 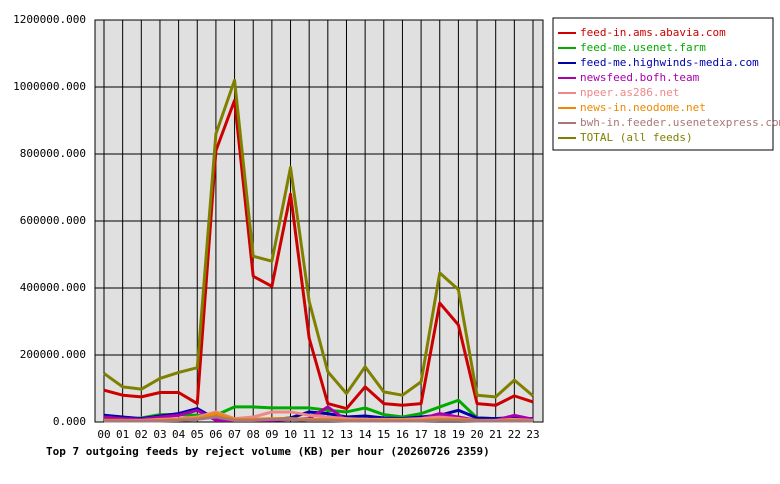 What do you see at coordinates (53, 287) in the screenshot?
I see `y-tick-label: 400000.000` at bounding box center [53, 287].